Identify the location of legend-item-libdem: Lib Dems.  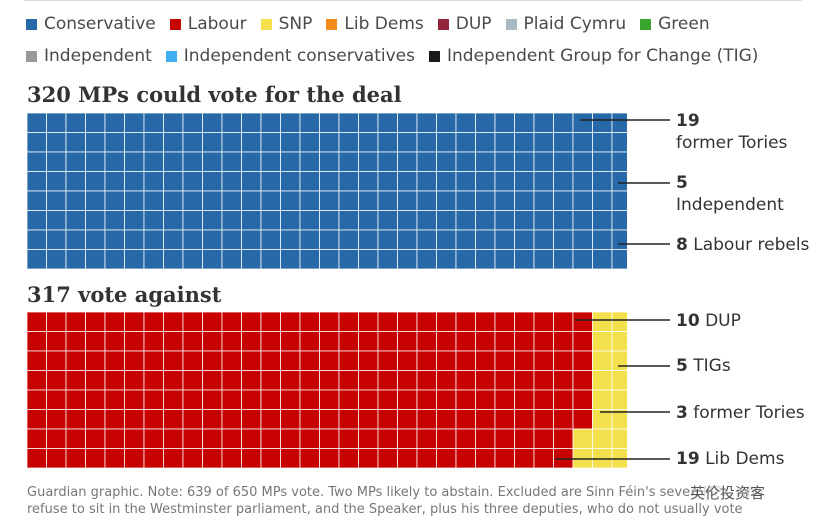
(375, 24).